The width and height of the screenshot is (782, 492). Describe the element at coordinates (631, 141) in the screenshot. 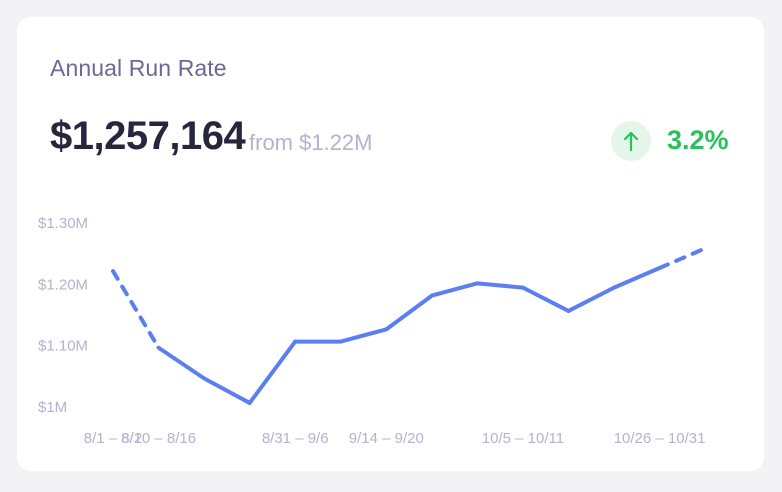

I see `arrow-up-icon` at that location.